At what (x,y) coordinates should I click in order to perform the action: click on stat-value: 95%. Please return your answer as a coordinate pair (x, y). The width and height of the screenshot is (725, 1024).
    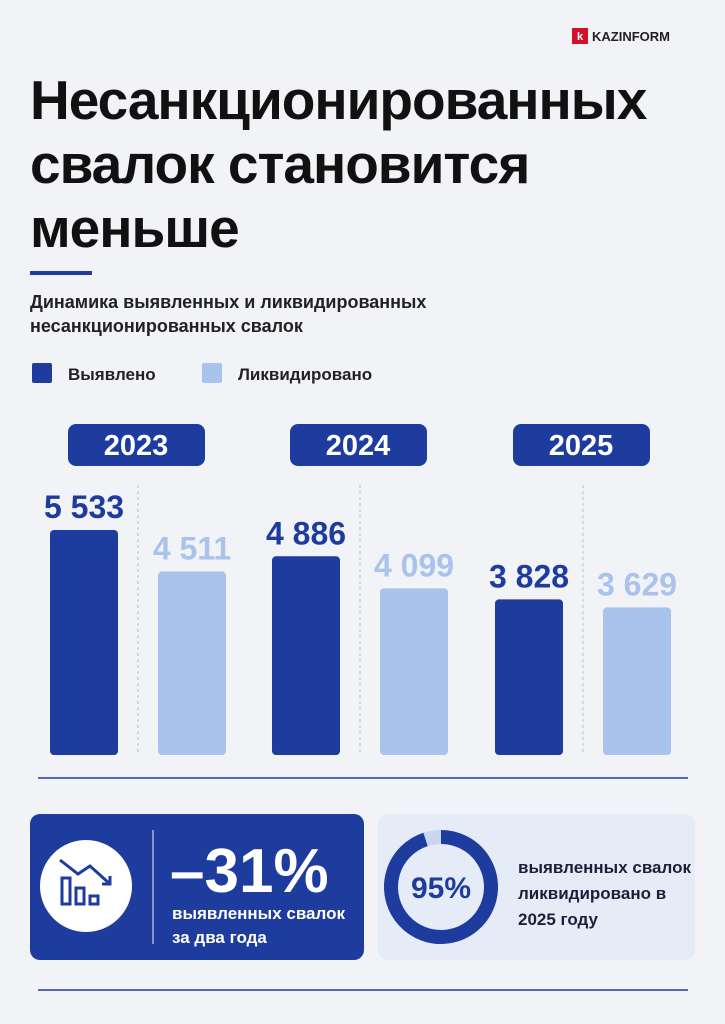
    Looking at the image, I should click on (441, 888).